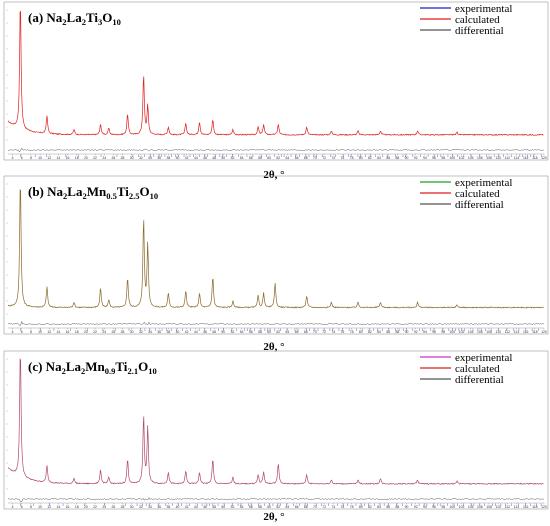 Image resolution: width=550 pixels, height=526 pixels. What do you see at coordinates (92, 367) in the screenshot?
I see `panel-title: (c) Na2La2Mn0.9Ti2.1O10` at bounding box center [92, 367].